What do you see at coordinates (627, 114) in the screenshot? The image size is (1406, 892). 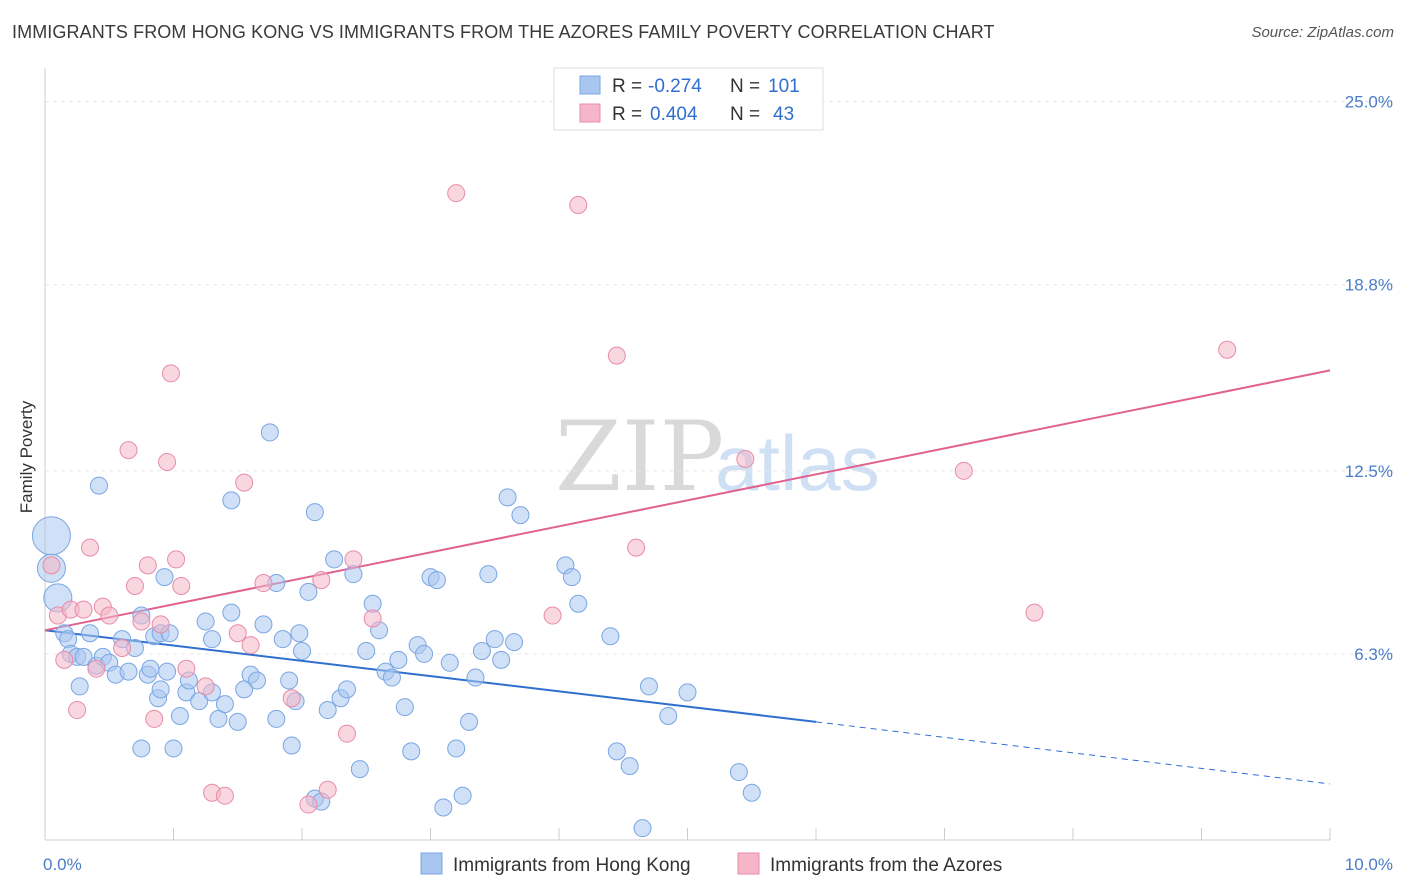 I see `legend-r-label-2: R =` at bounding box center [627, 114].